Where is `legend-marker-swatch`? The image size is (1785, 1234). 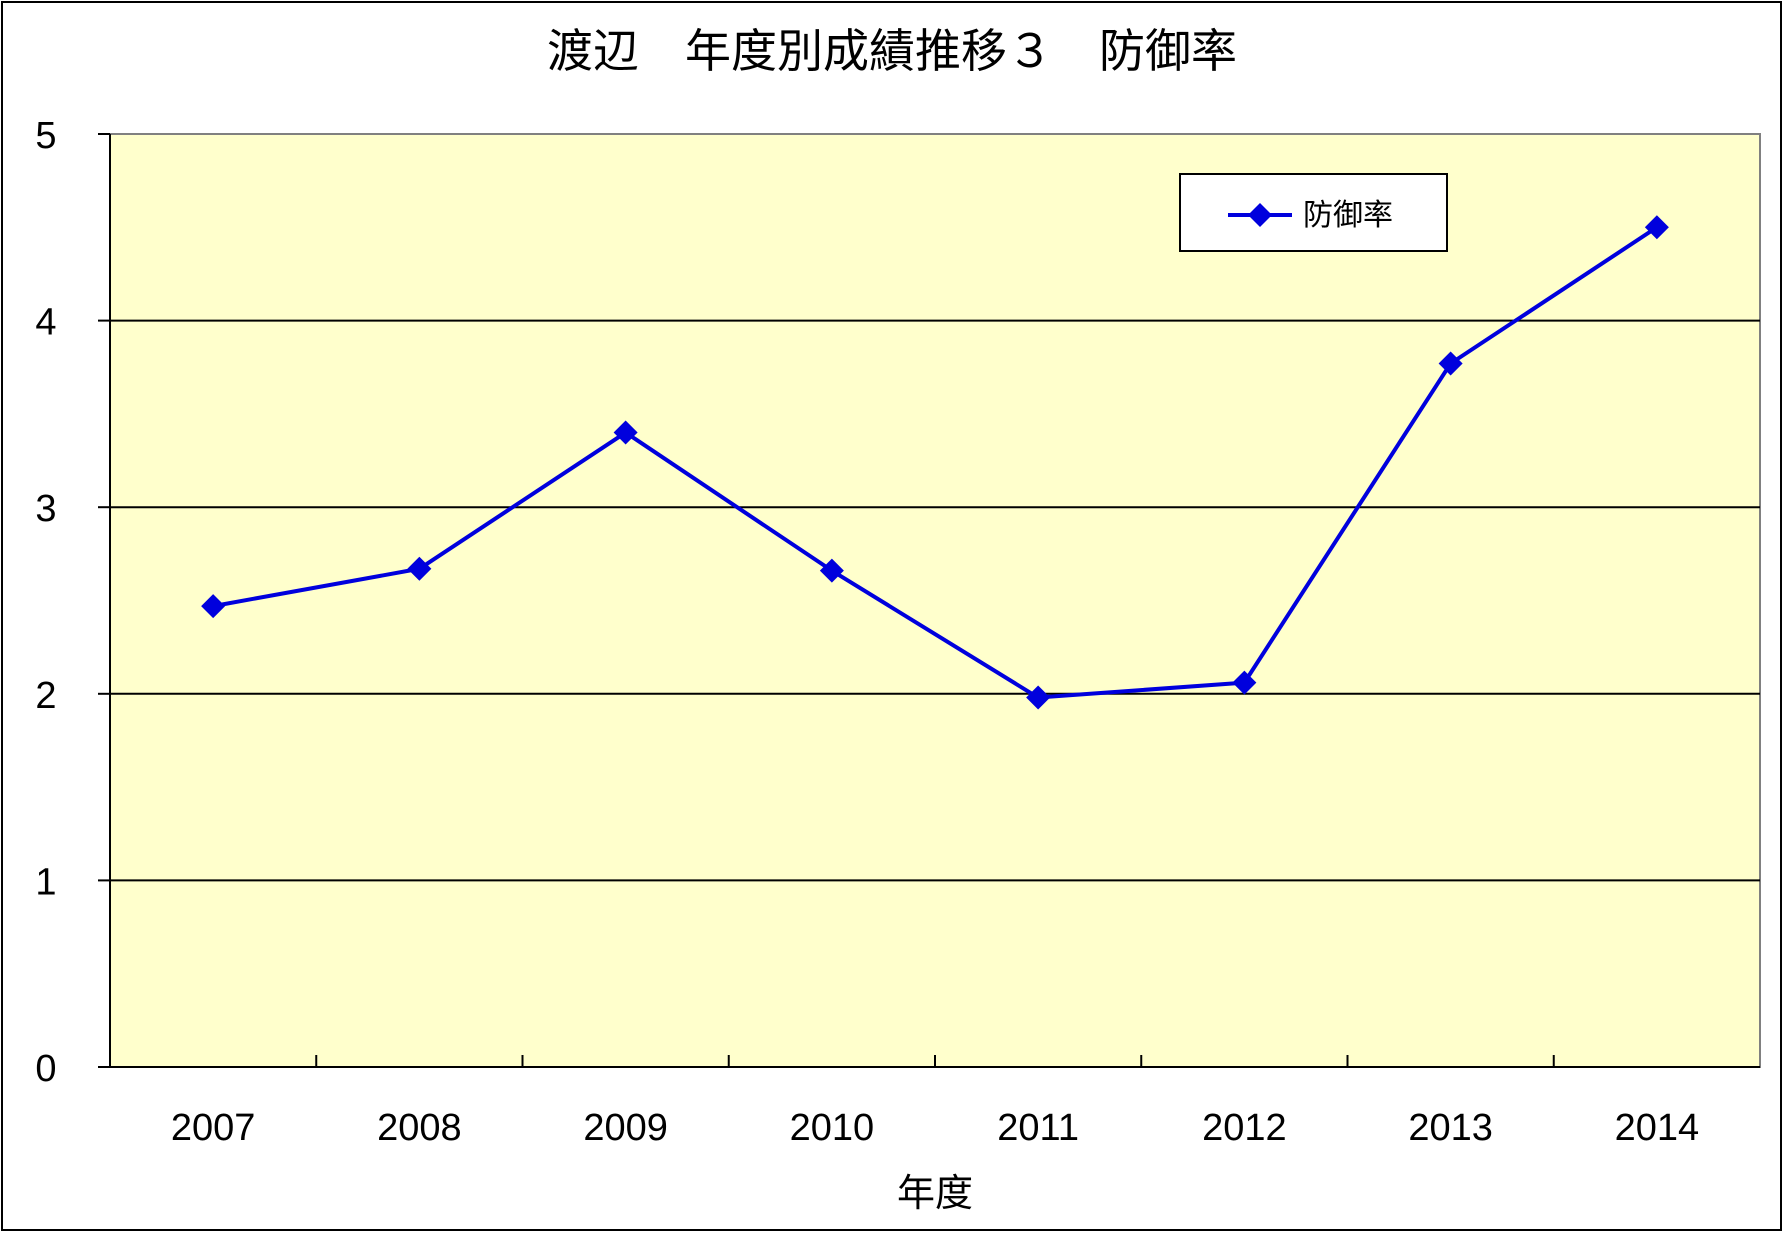
legend-marker-swatch is located at coordinates (1260, 215).